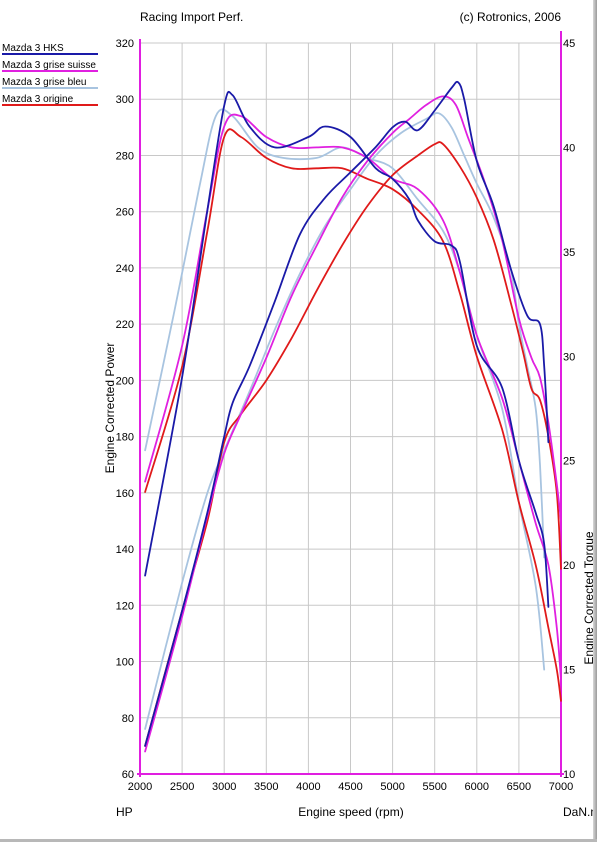  What do you see at coordinates (569, 775) in the screenshot?
I see `y2-tick-label: 10` at bounding box center [569, 775].